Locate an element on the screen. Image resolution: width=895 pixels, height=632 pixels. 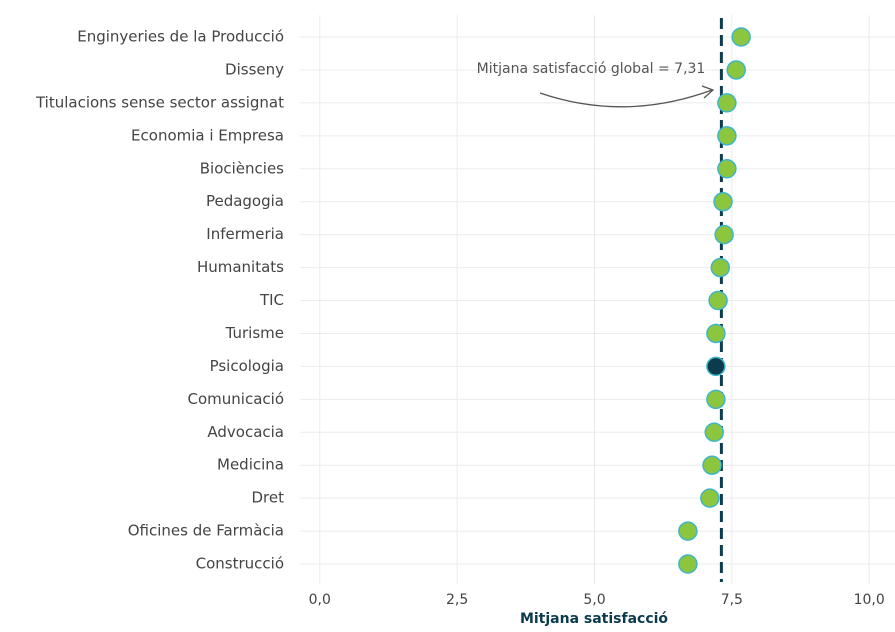
y-tick-label: Infermeria is located at coordinates (245, 234).